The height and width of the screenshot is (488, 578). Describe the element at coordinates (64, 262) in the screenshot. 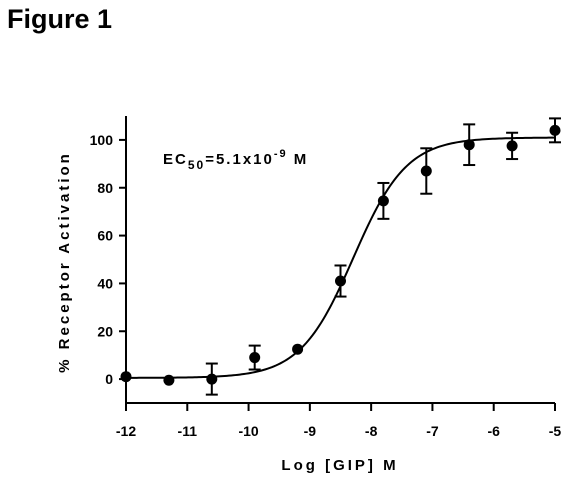

I see `y-axis-label: % Receptor Activation` at that location.